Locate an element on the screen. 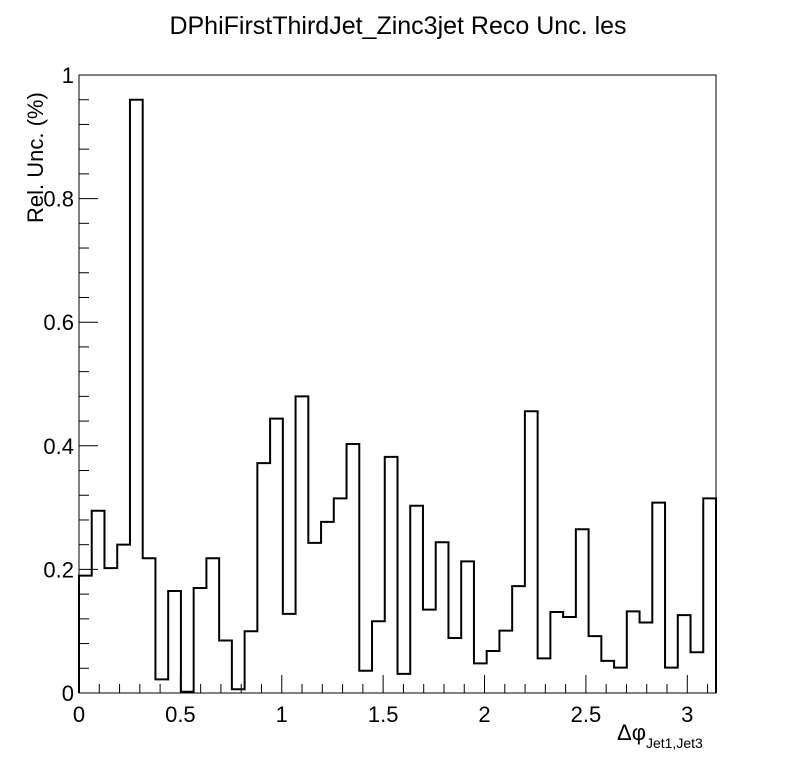 This screenshot has height=772, width=796. y-tick-label: 0 is located at coordinates (68, 693).